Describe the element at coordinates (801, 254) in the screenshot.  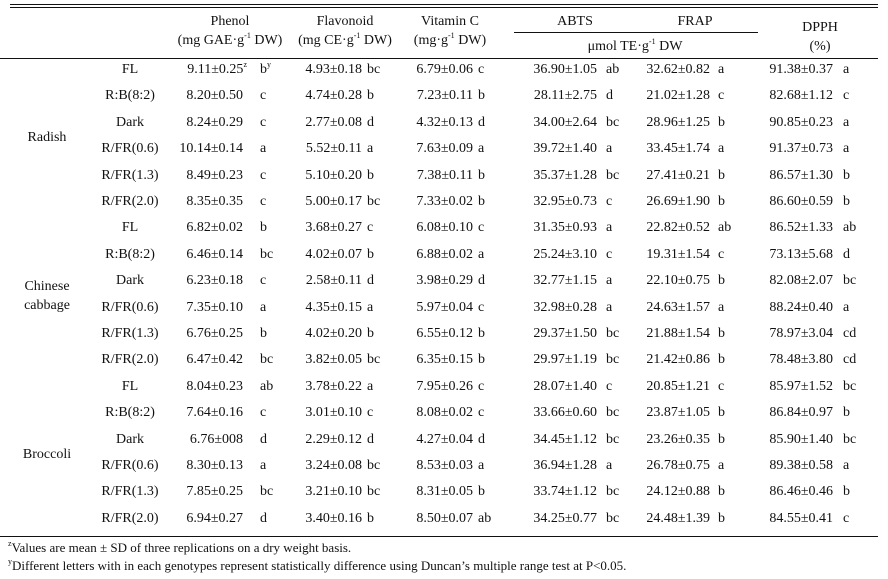
I see `dpph-value: 73.13±5.68` at that location.